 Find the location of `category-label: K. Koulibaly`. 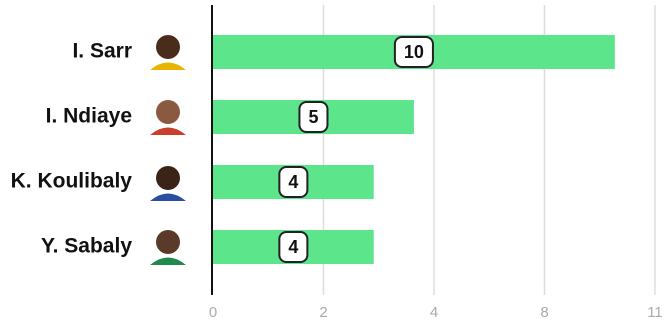

category-label: K. Koulibaly is located at coordinates (72, 181).